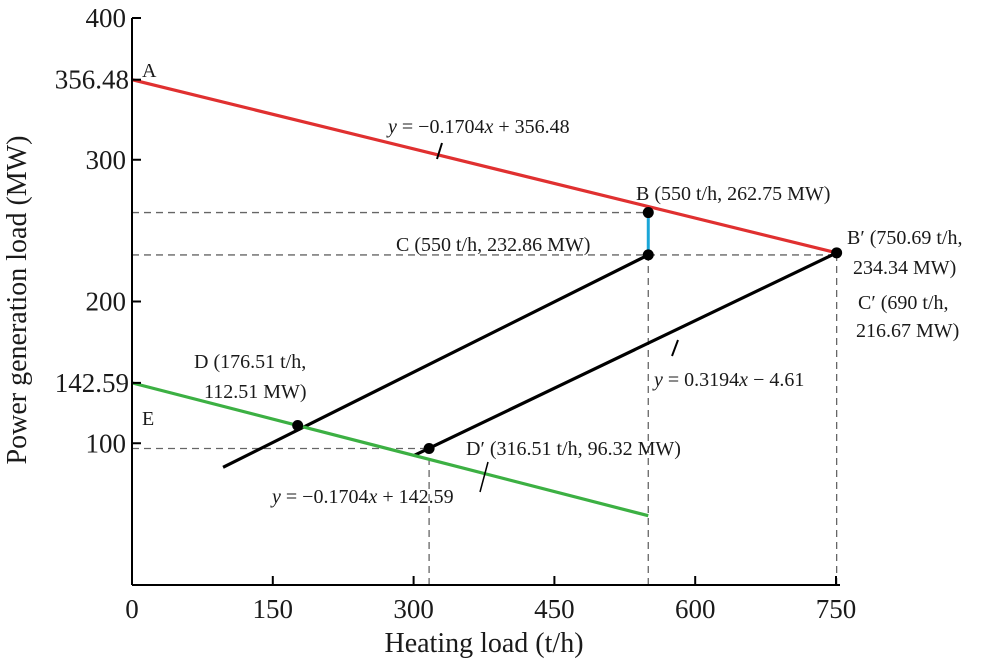  What do you see at coordinates (413, 609) in the screenshot?
I see `x-tick-label-300: 300` at bounding box center [413, 609].